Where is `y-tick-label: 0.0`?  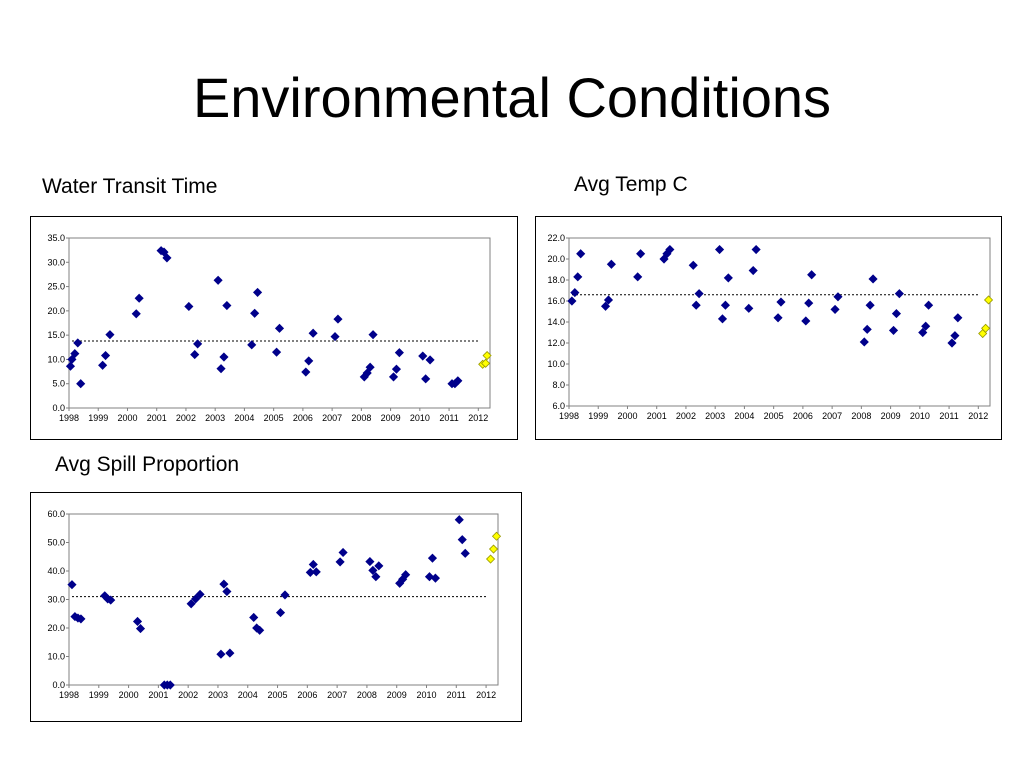
y-tick-label: 0.0 is located at coordinates (58, 685).